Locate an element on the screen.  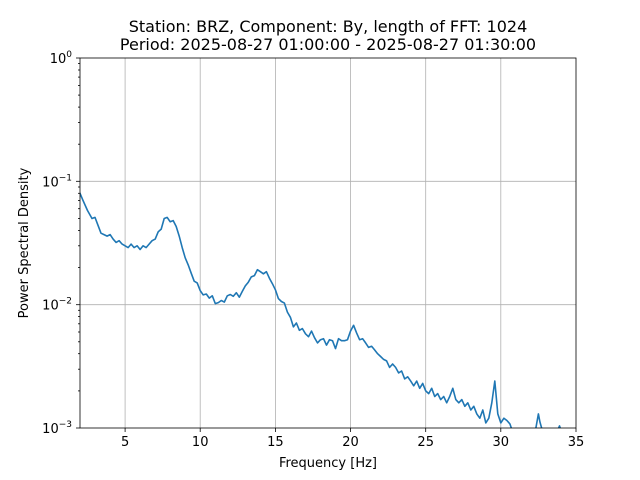
y-tick-label: 10⁰ is located at coordinates (61, 58).